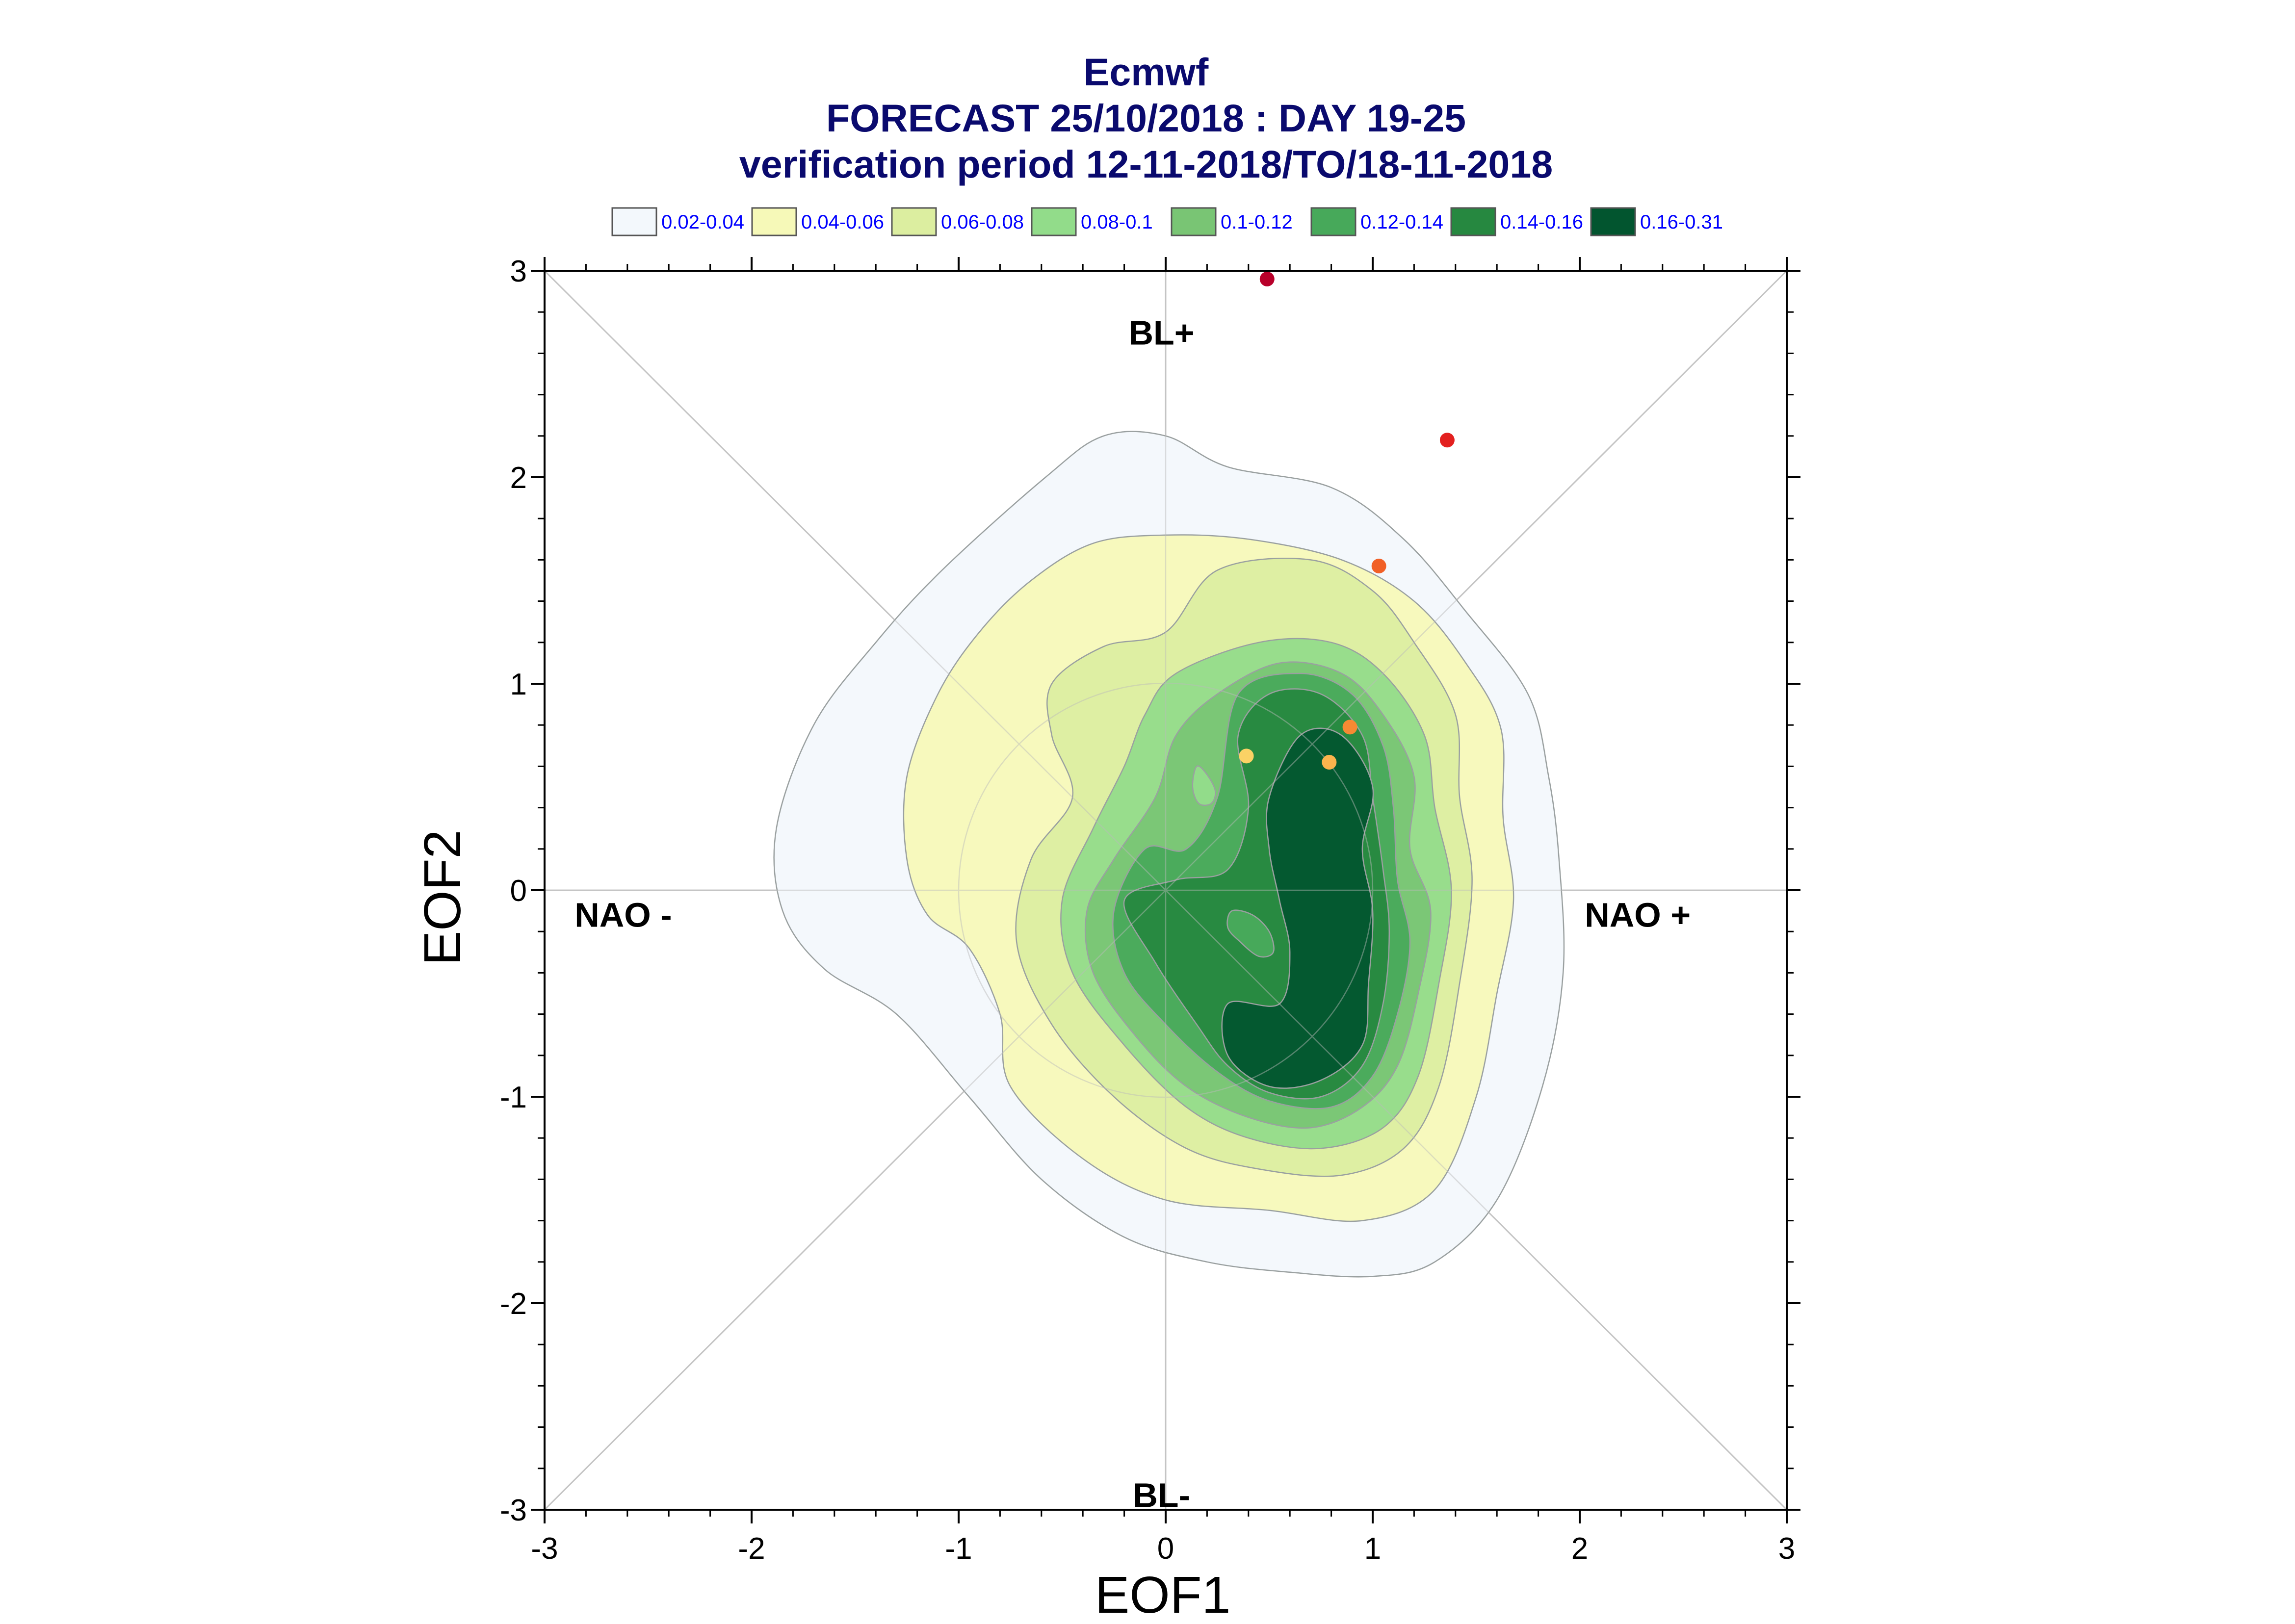 The height and width of the screenshot is (1624, 2295). What do you see at coordinates (1638, 915) in the screenshot?
I see `regime-label-3: NAO +` at bounding box center [1638, 915].